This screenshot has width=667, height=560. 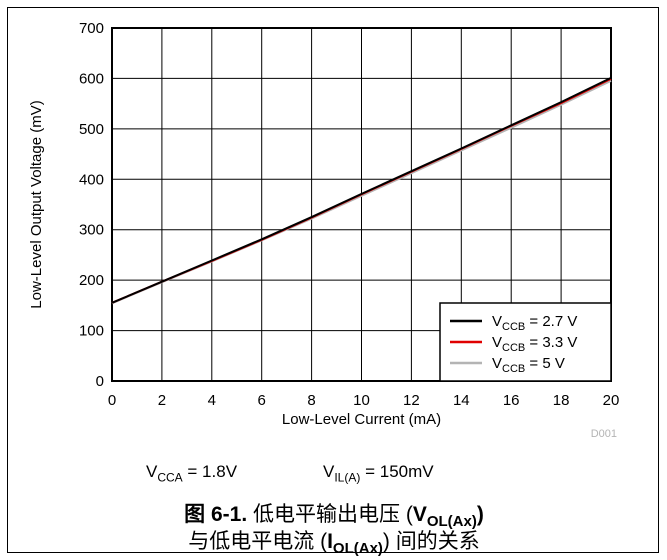 I want to click on y-tick-label: 300, so click(x=91, y=230).